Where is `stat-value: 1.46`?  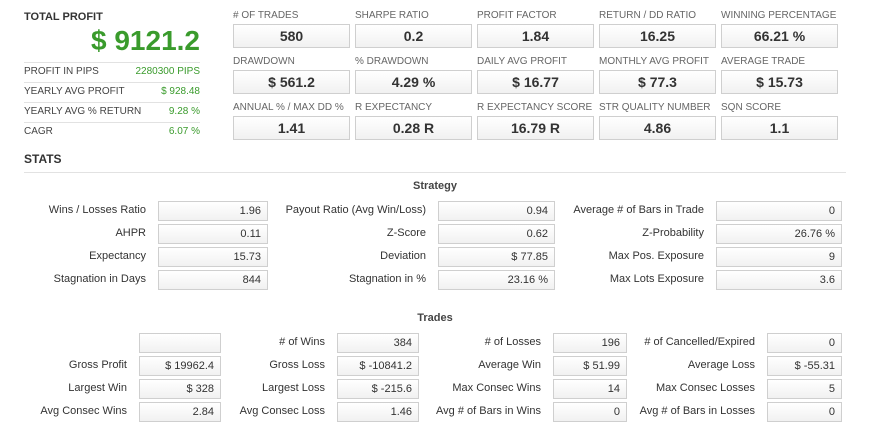 stat-value: 1.46 is located at coordinates (378, 412).